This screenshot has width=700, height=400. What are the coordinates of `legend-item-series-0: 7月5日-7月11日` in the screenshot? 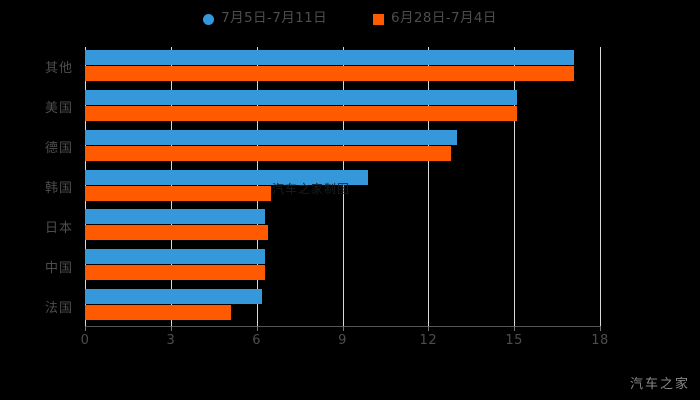 It's located at (265, 19).